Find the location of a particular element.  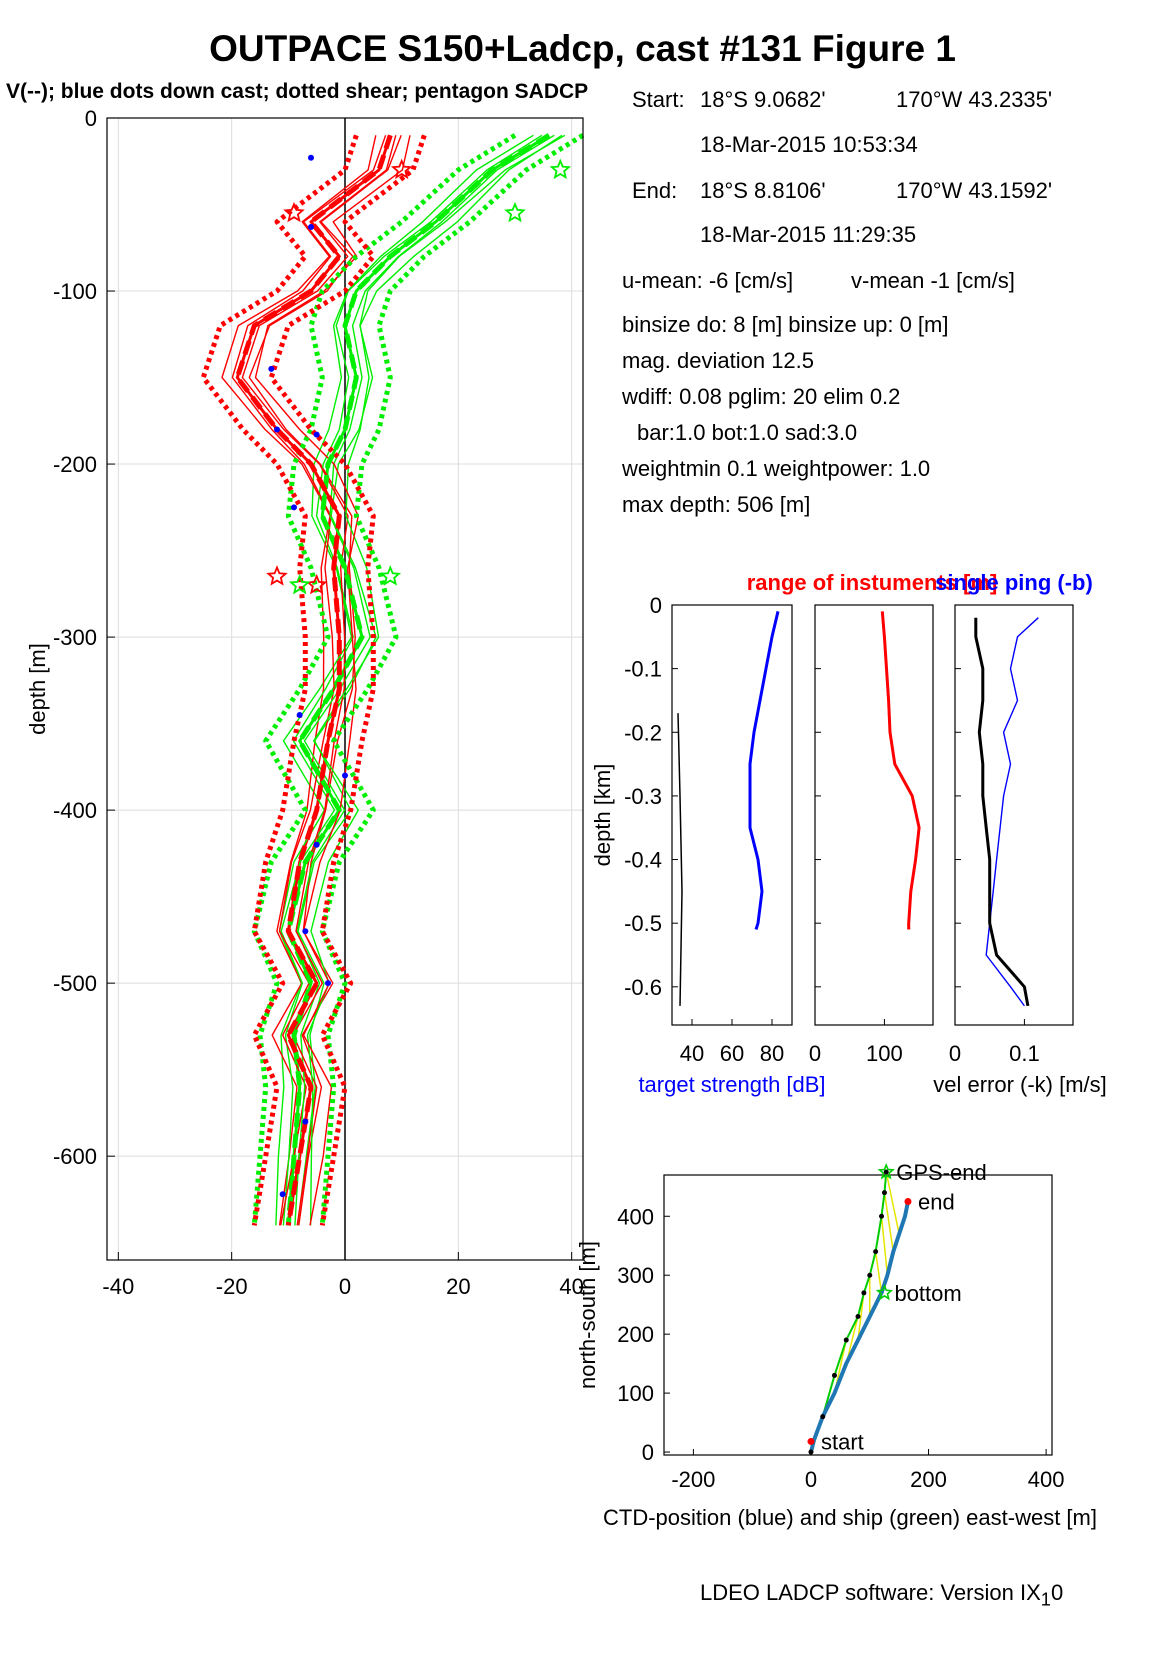

y-tick-label: -500 is located at coordinates (75, 983).